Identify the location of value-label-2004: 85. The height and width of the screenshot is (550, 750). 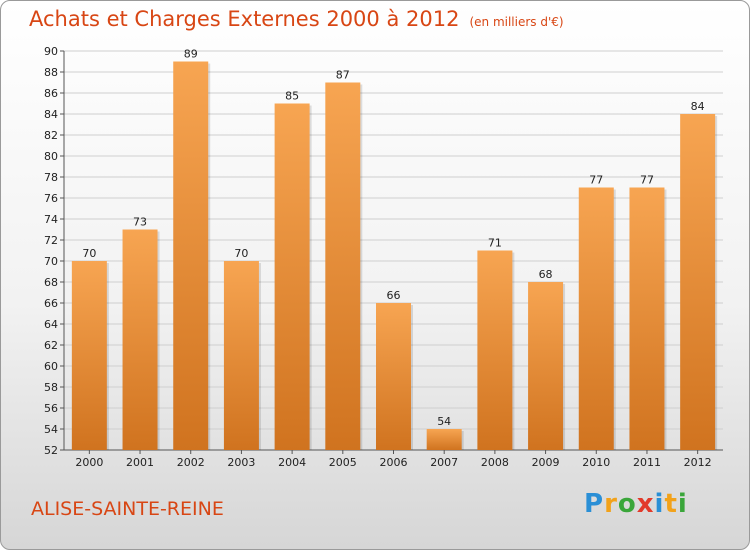
(292, 96).